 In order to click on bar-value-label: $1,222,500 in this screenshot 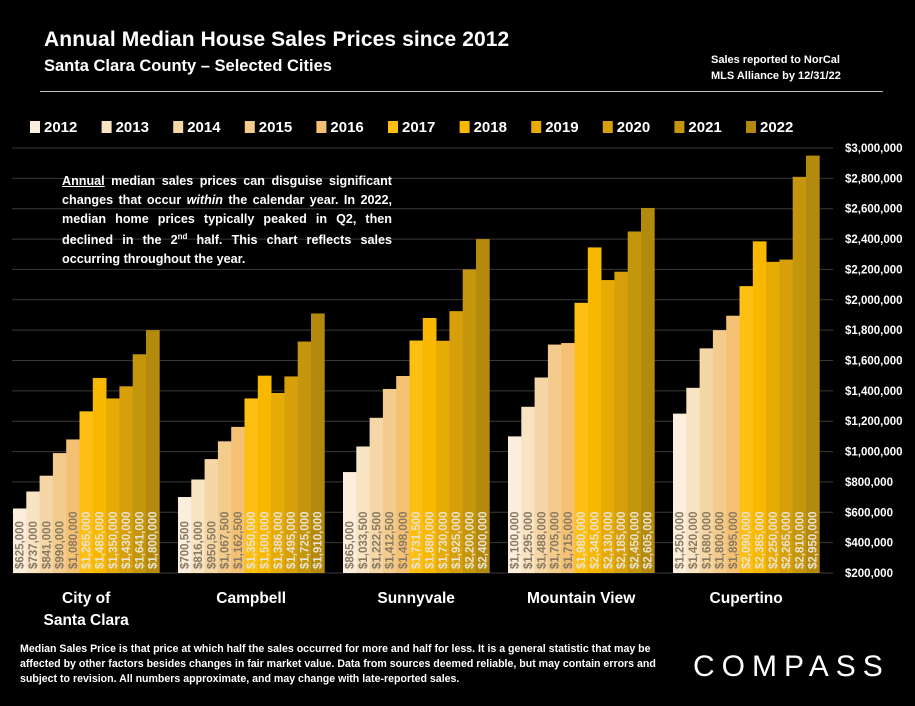, I will do `click(377, 540)`.